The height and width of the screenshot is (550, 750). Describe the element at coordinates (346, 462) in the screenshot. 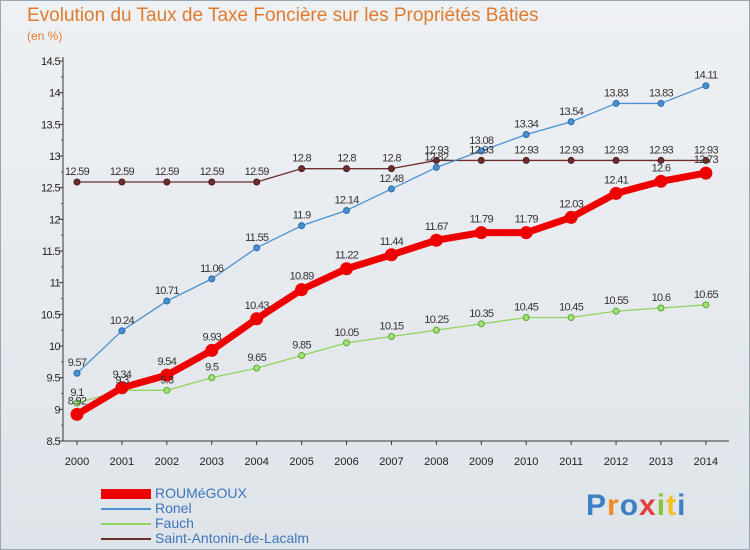

I see `x-tick-label: 2006` at that location.